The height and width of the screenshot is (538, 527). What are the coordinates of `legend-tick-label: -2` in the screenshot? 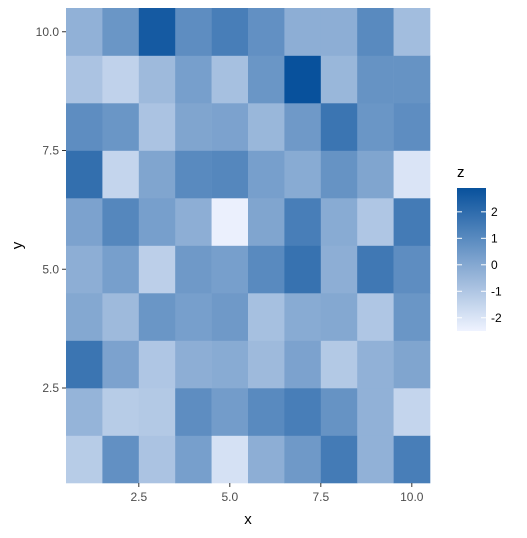 It's located at (496, 318).